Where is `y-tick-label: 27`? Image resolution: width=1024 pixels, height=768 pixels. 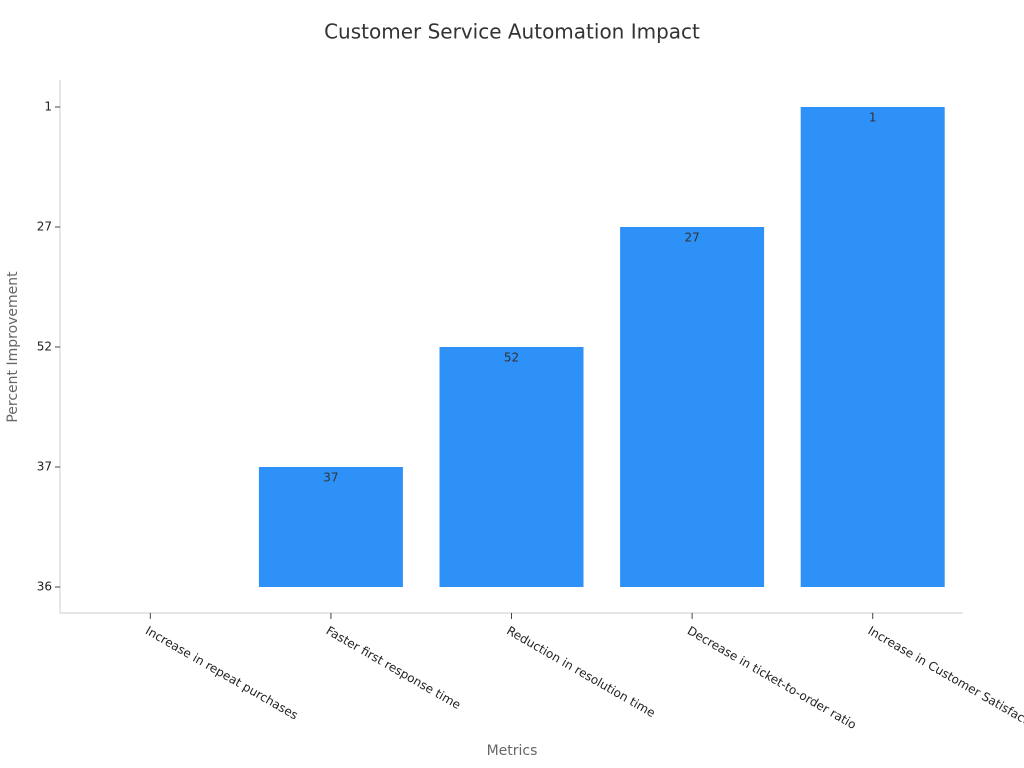
y-tick-label: 27 is located at coordinates (44, 227).